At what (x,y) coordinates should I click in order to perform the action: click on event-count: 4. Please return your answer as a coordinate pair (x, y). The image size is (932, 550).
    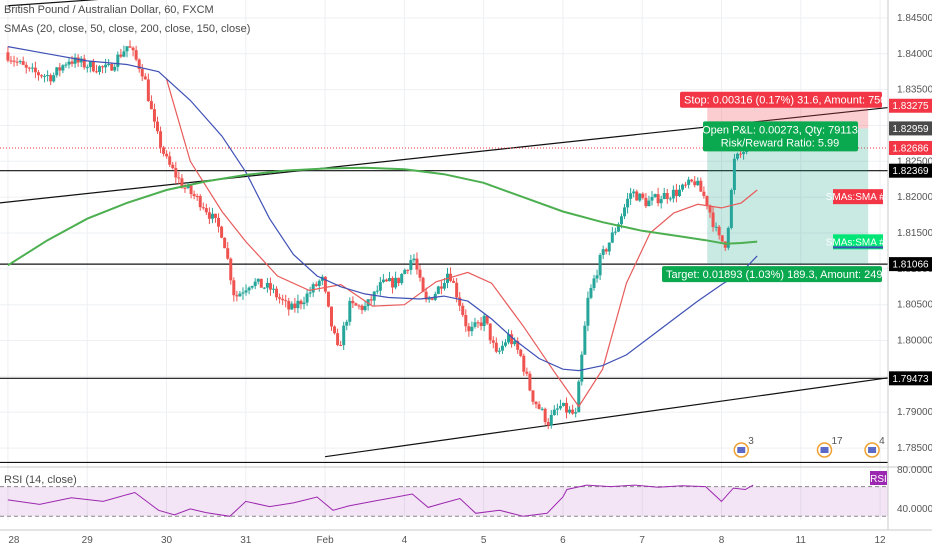
    Looking at the image, I should click on (882, 441).